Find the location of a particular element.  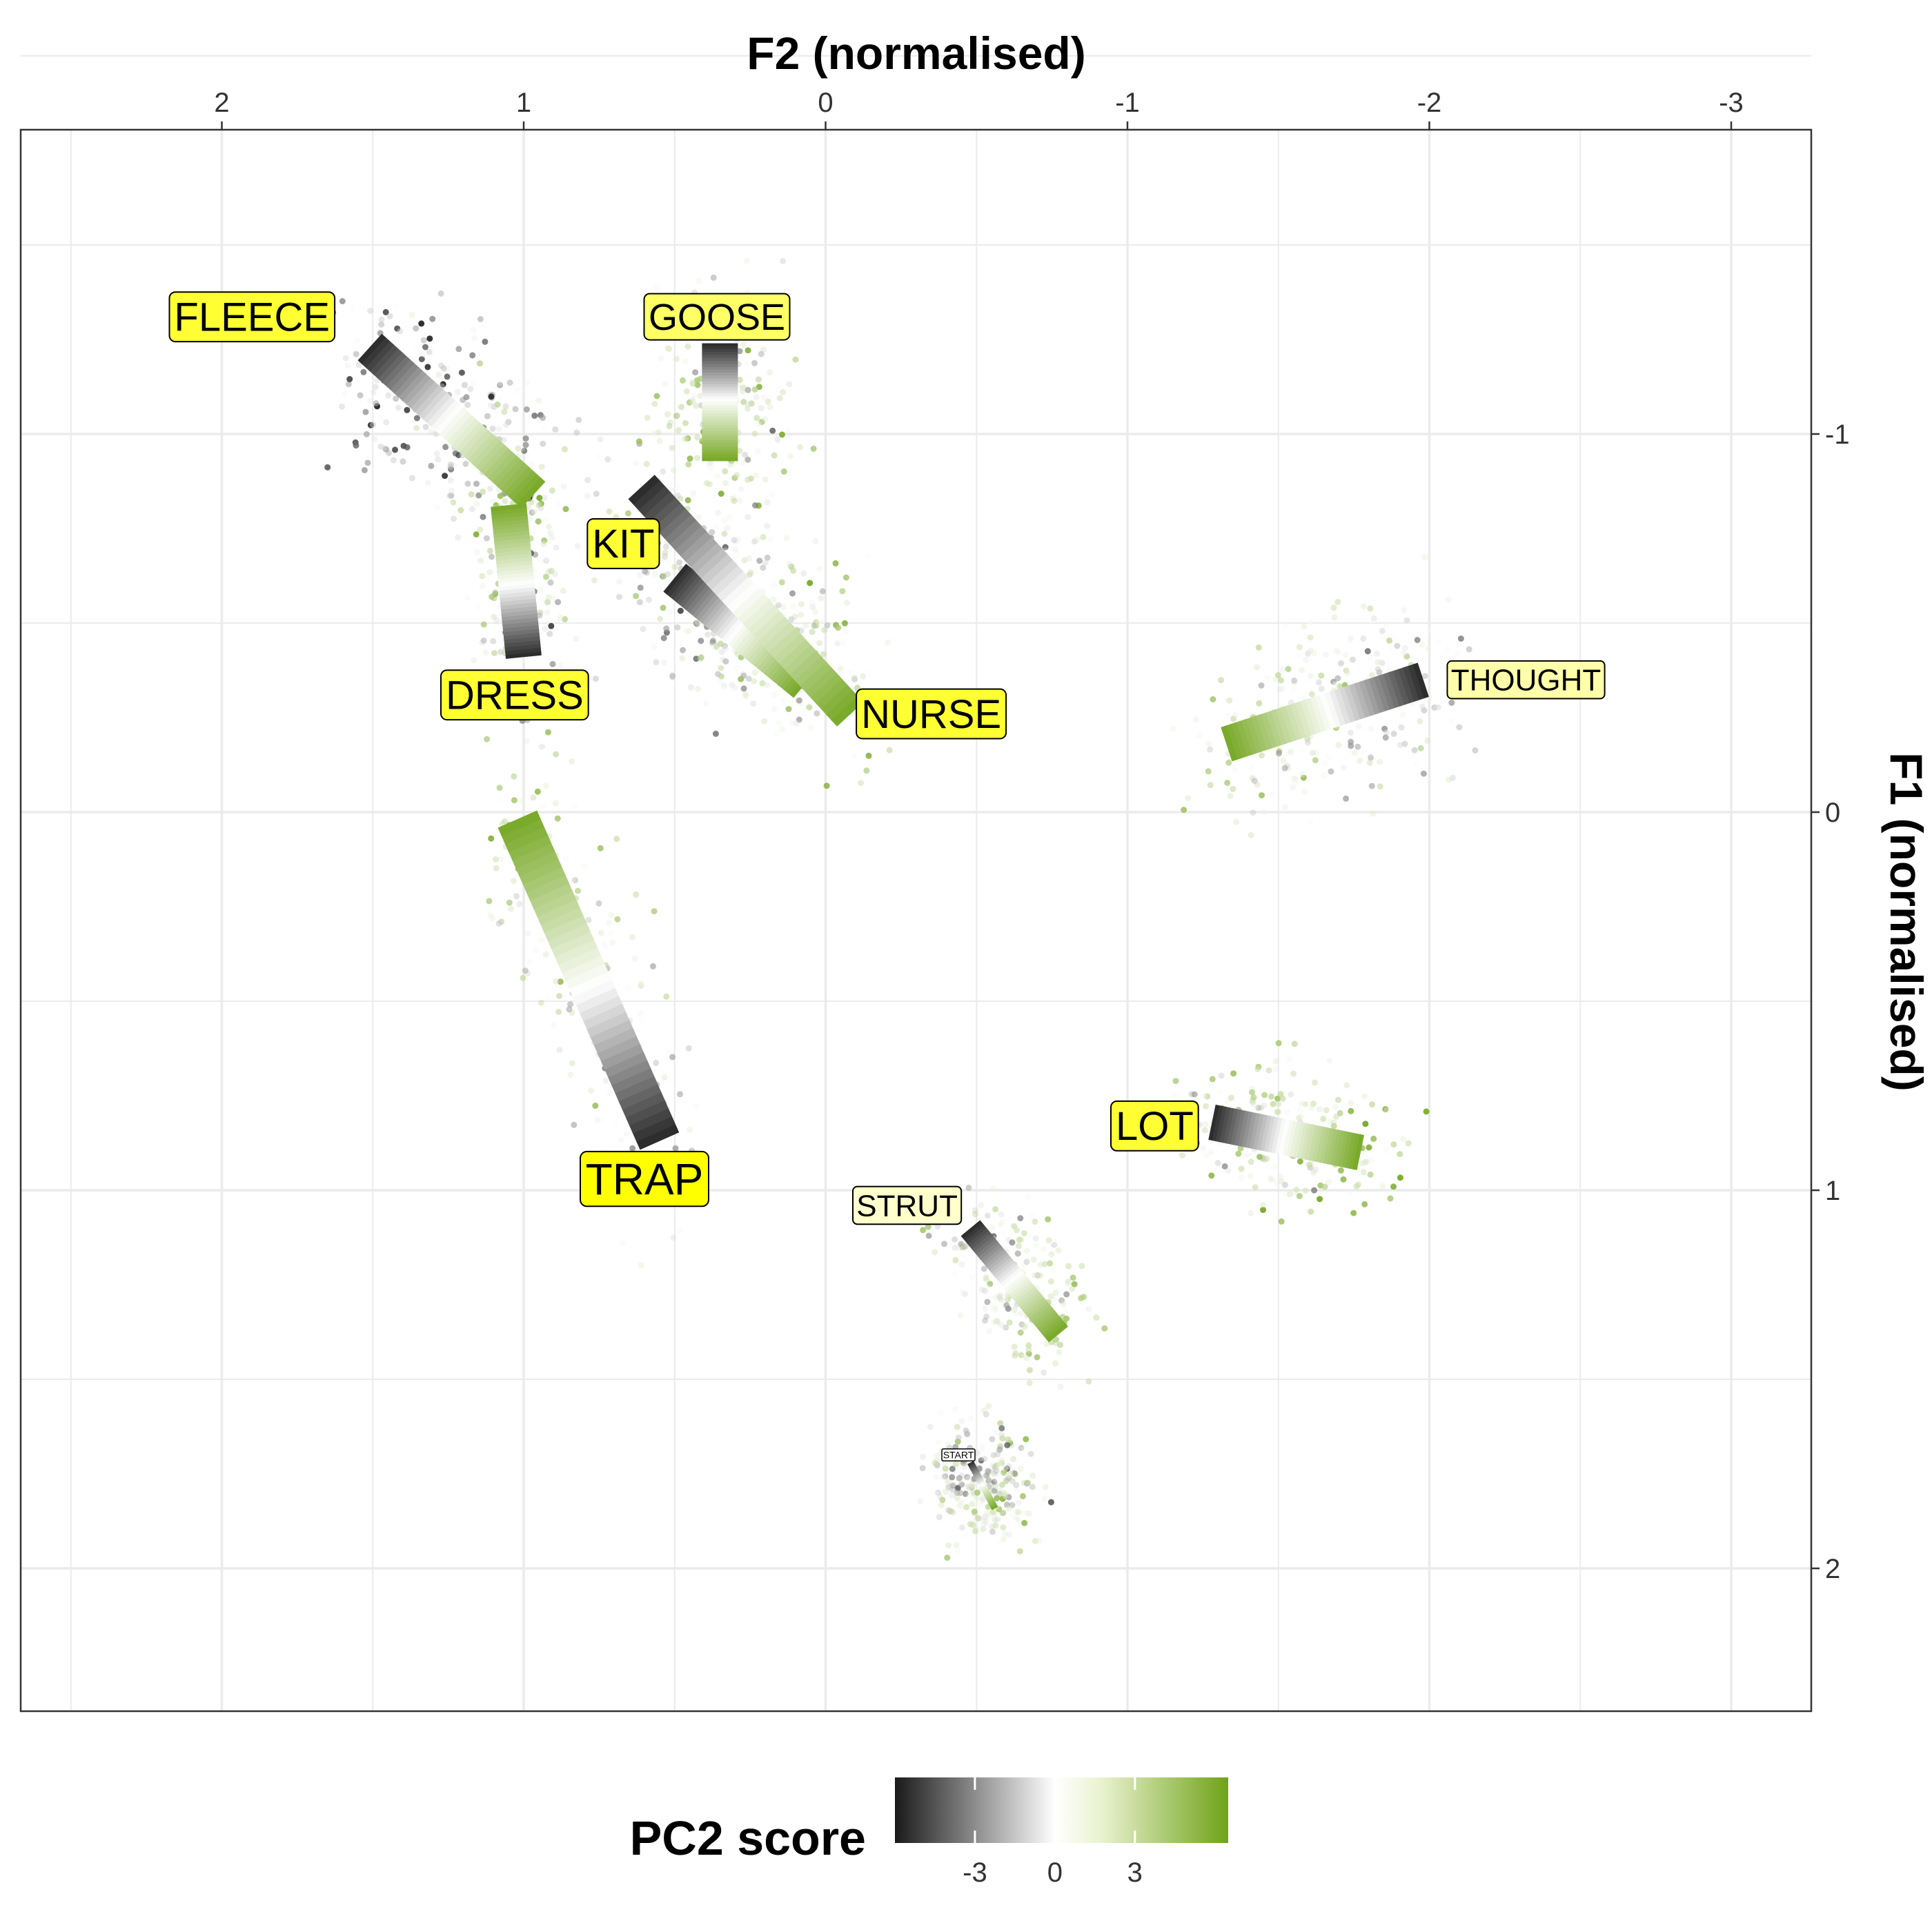

y-tick-label: 2 is located at coordinates (1832, 1569).